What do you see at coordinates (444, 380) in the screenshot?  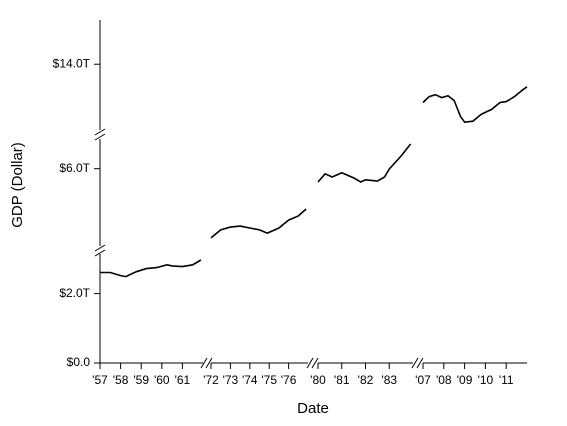 I see `x-tick-label: '08` at bounding box center [444, 380].